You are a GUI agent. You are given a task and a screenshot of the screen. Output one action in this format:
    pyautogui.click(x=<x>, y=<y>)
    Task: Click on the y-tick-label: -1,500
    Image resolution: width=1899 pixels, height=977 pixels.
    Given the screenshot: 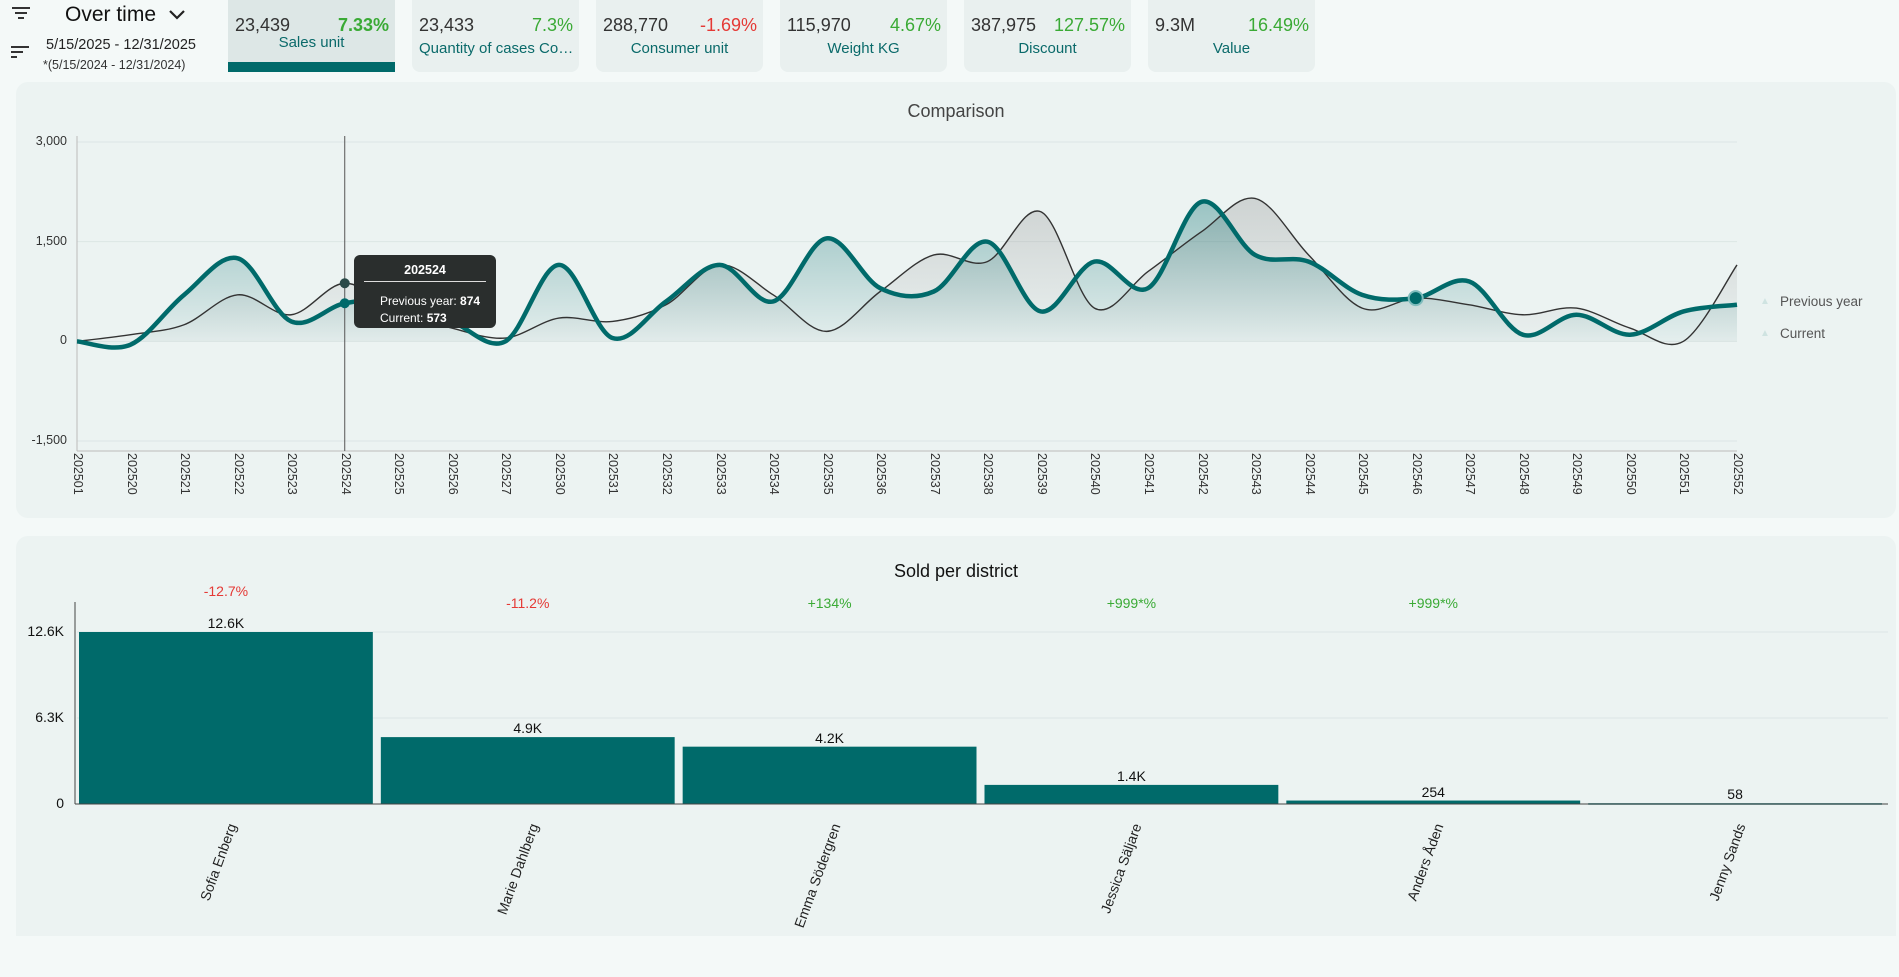 What is the action you would take?
    pyautogui.click(x=49, y=440)
    